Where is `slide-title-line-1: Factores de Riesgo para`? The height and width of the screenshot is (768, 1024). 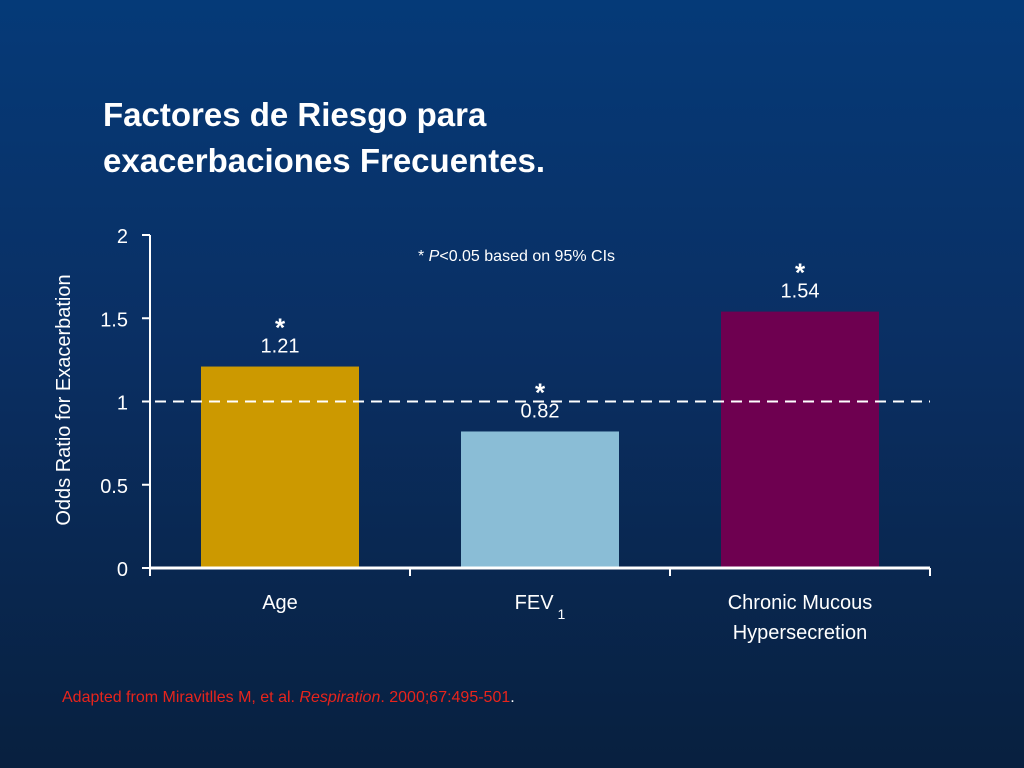 slide-title-line-1: Factores de Riesgo para is located at coordinates (295, 114).